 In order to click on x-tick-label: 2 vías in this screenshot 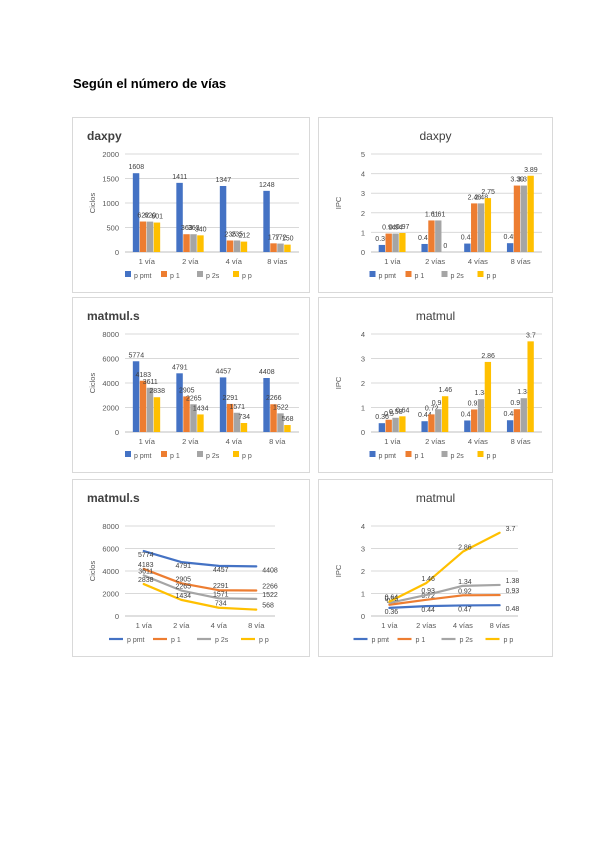, I will do `click(426, 625)`.